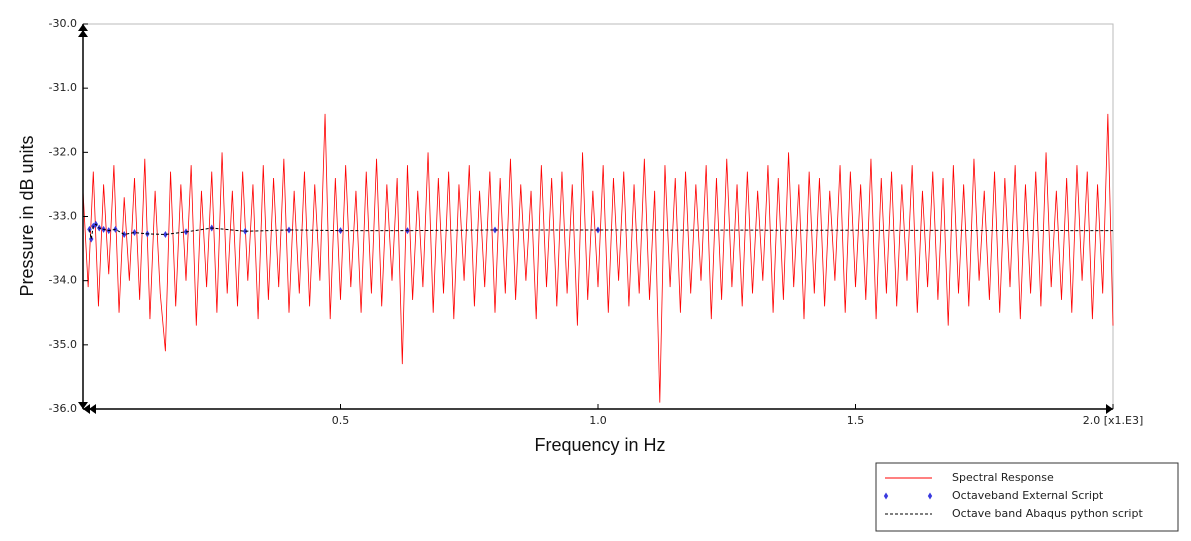 The image size is (1191, 541). I want to click on y-tick-label: -36.0, so click(63, 408).